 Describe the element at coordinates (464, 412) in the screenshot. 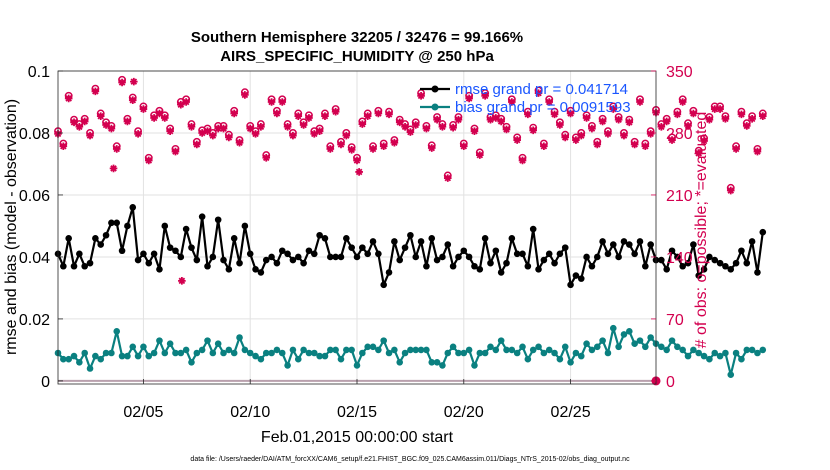

I see `x-tick-label: 02/20` at that location.